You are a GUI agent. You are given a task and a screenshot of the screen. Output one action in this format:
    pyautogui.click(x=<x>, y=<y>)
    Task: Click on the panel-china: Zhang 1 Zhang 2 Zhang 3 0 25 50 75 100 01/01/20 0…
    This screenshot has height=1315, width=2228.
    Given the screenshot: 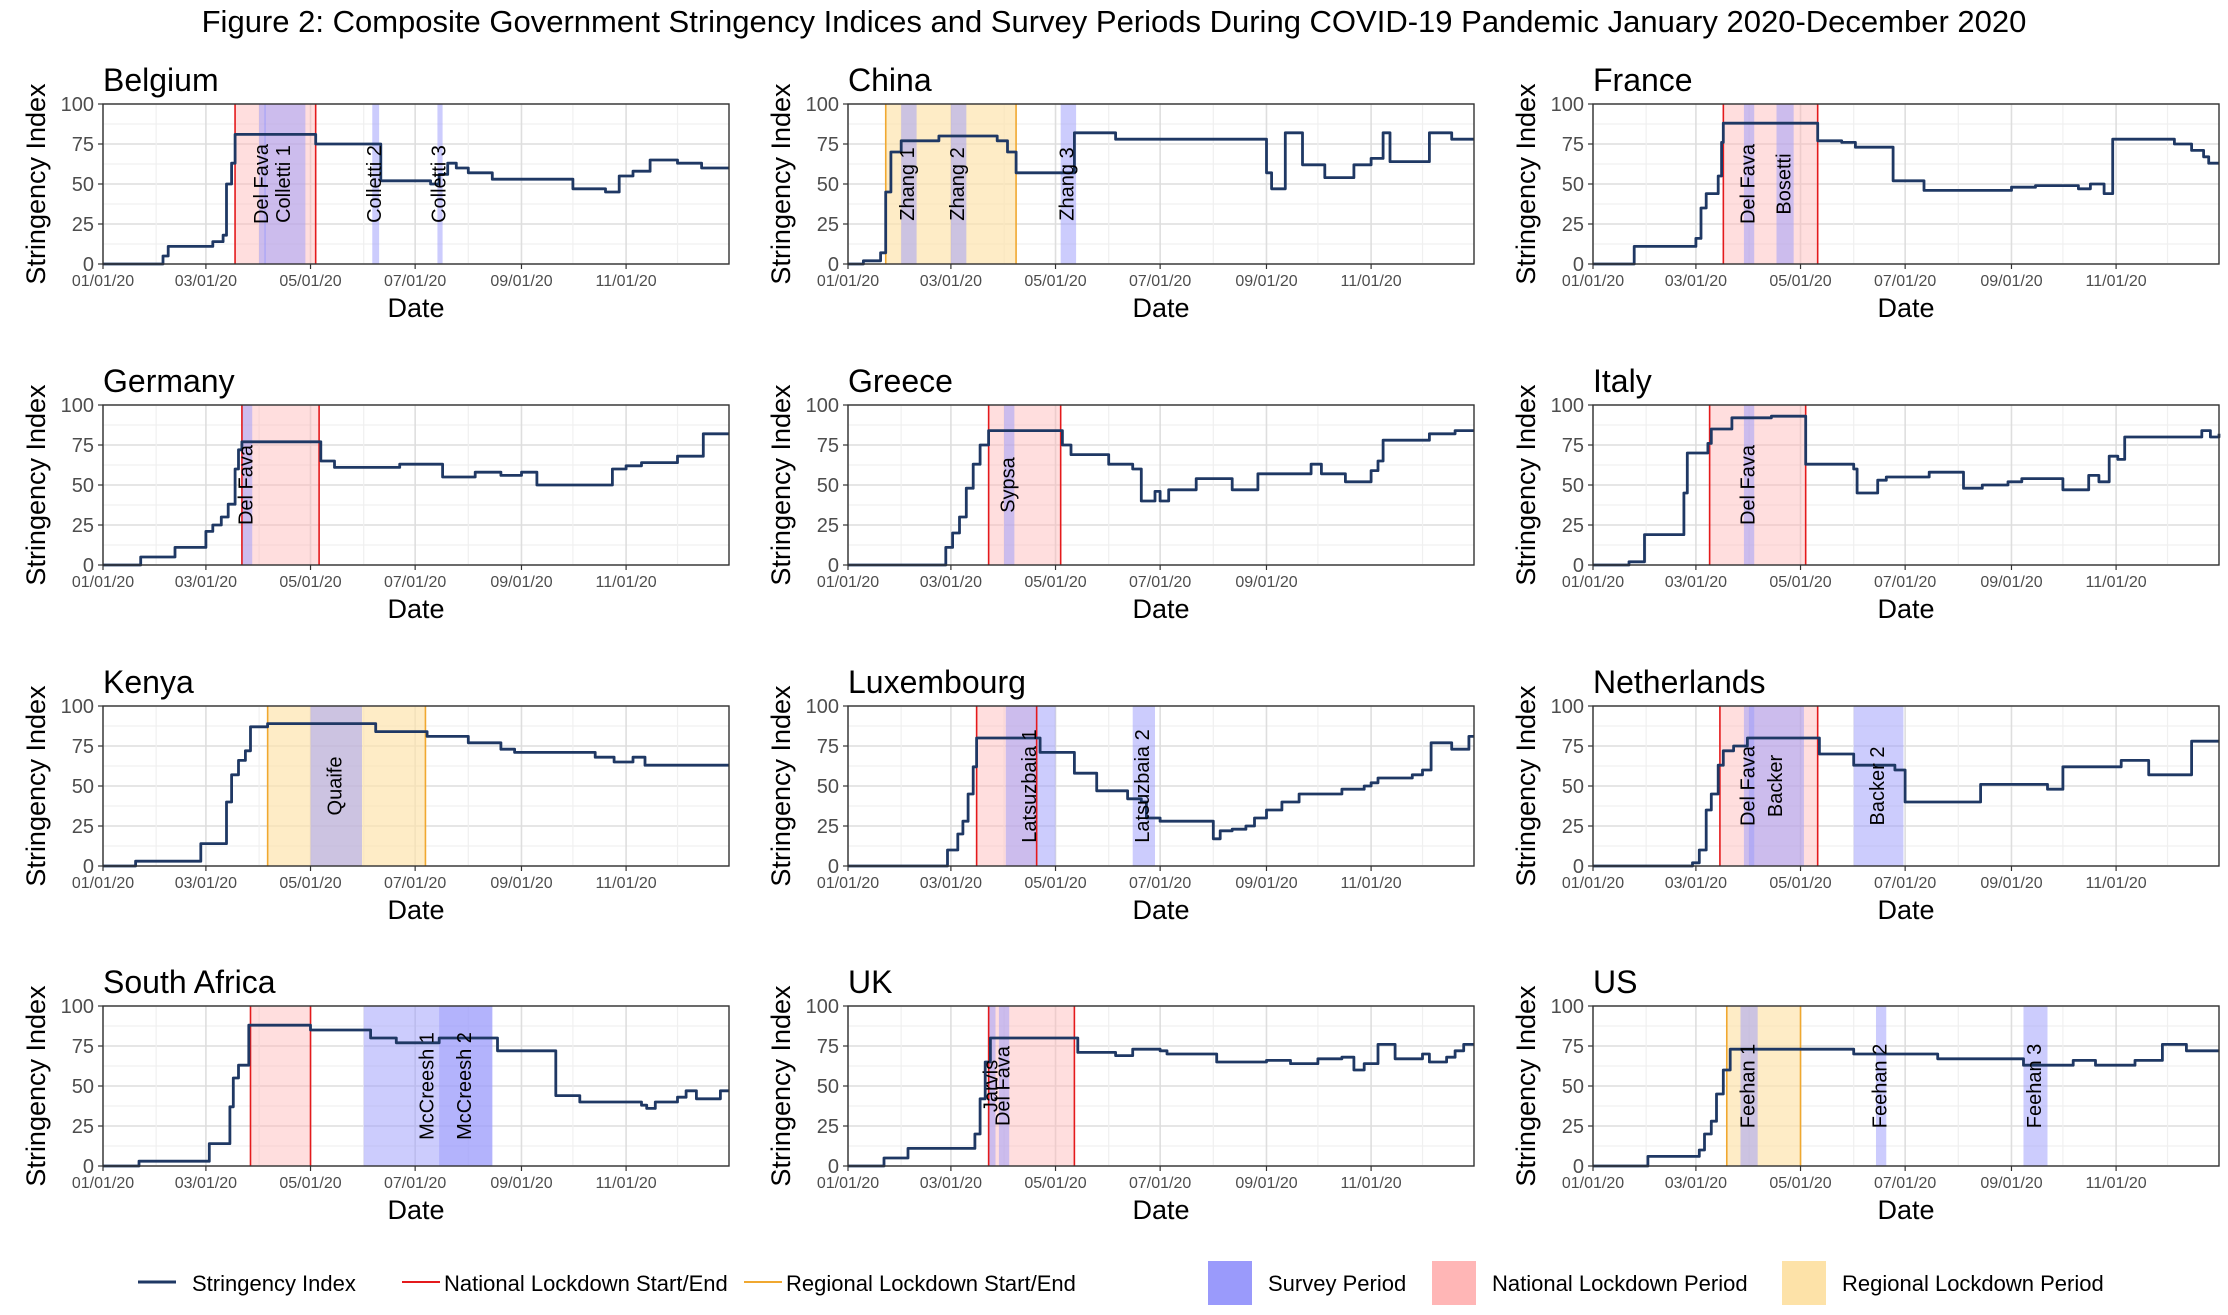 What is the action you would take?
    pyautogui.click(x=1120, y=192)
    